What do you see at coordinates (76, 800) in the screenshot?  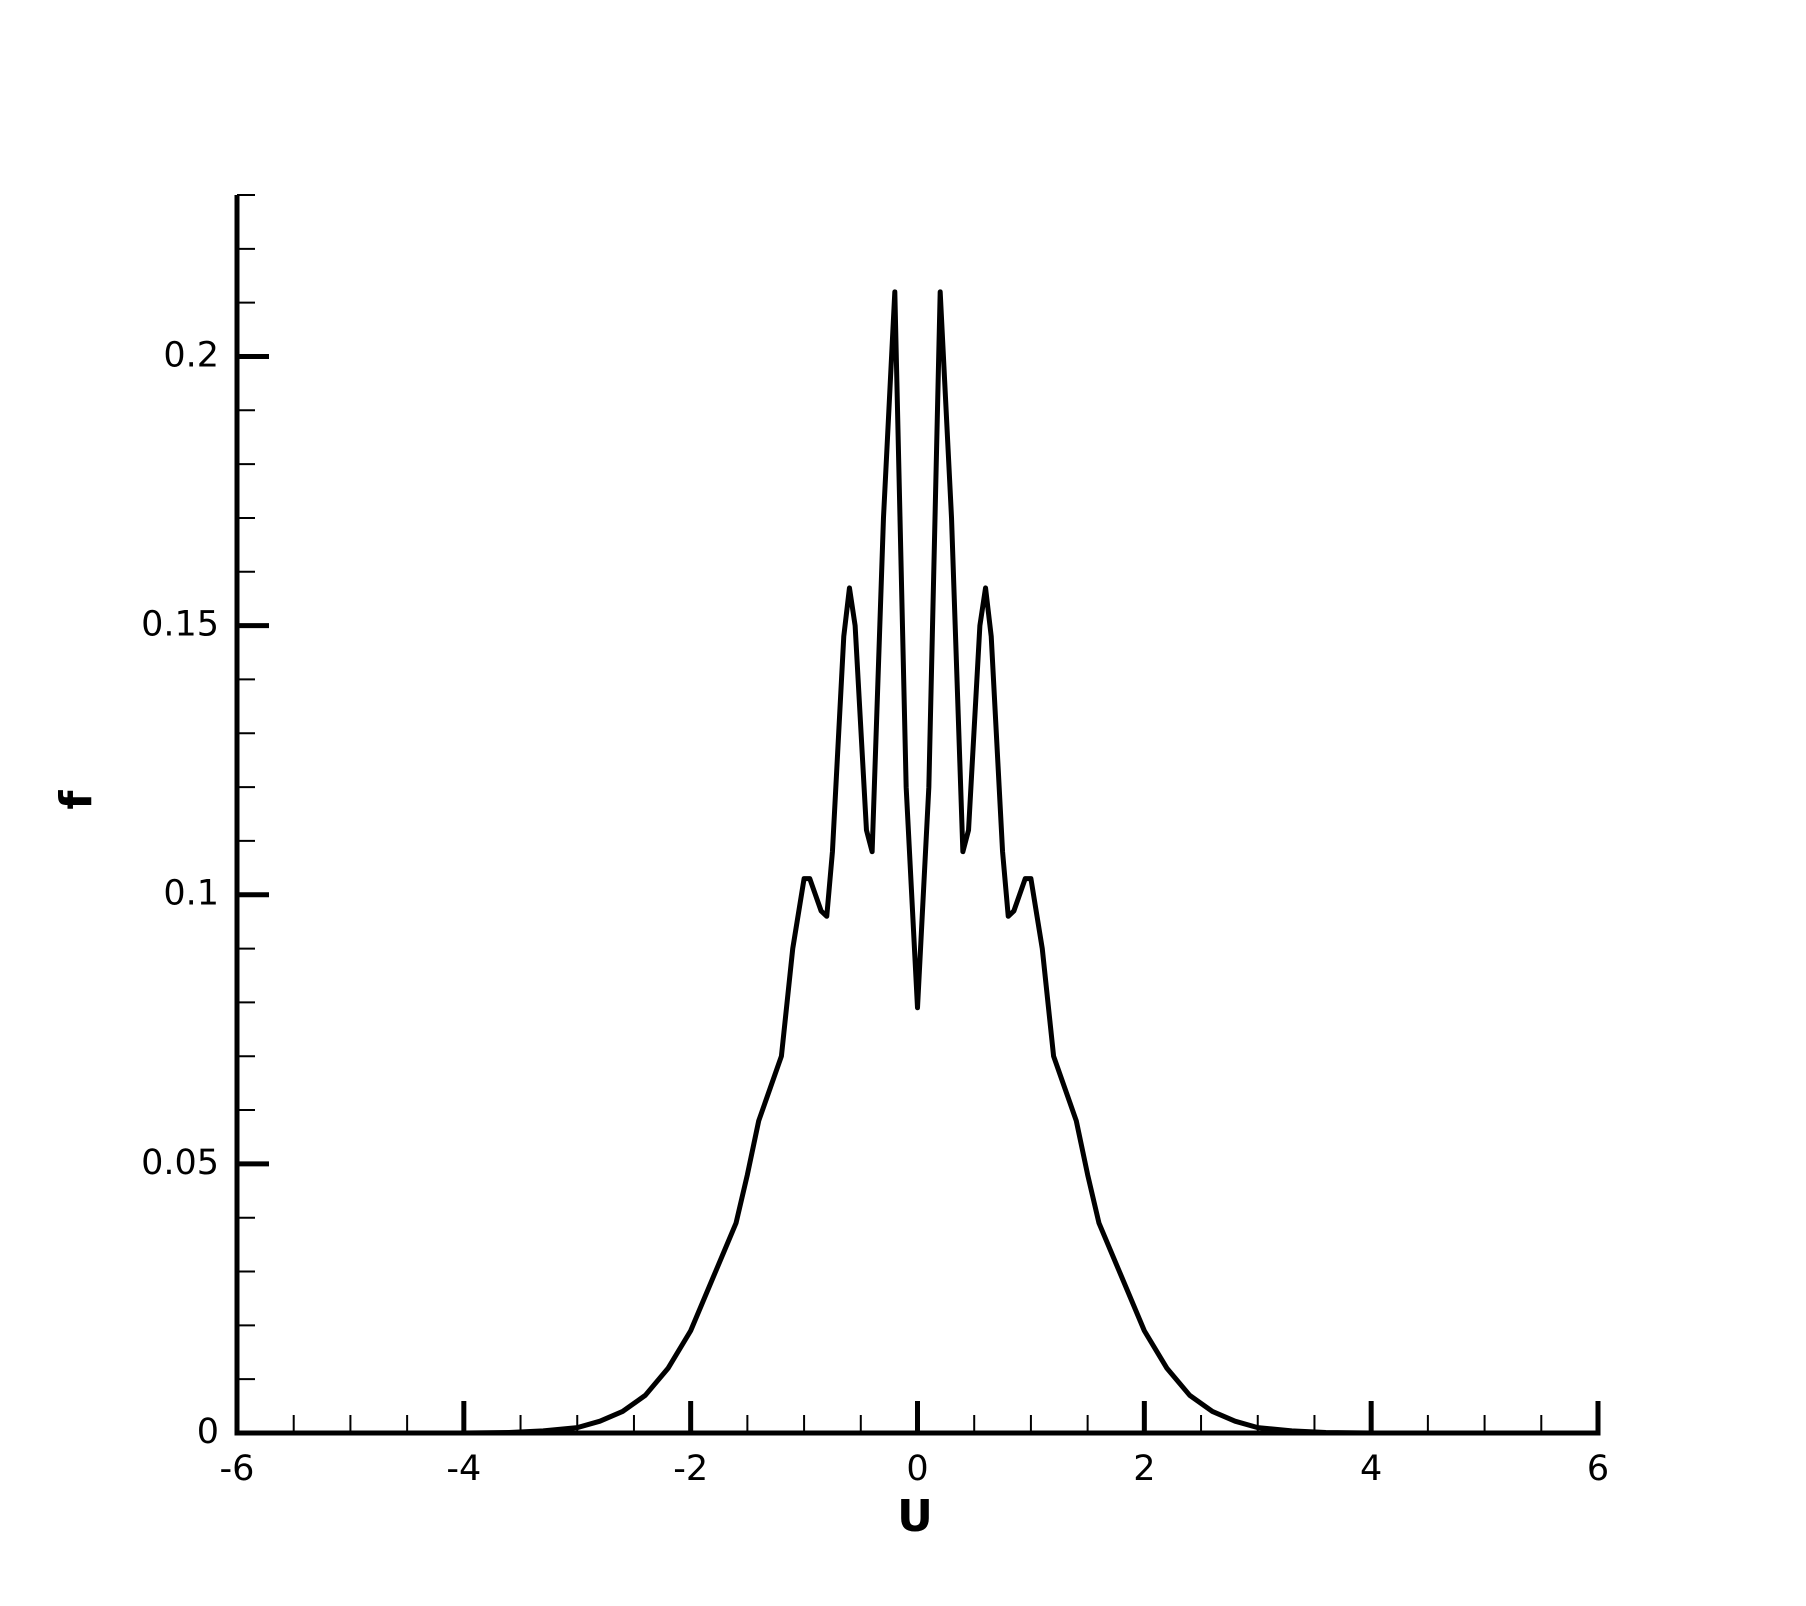 I see `y-axis-label: f` at bounding box center [76, 800].